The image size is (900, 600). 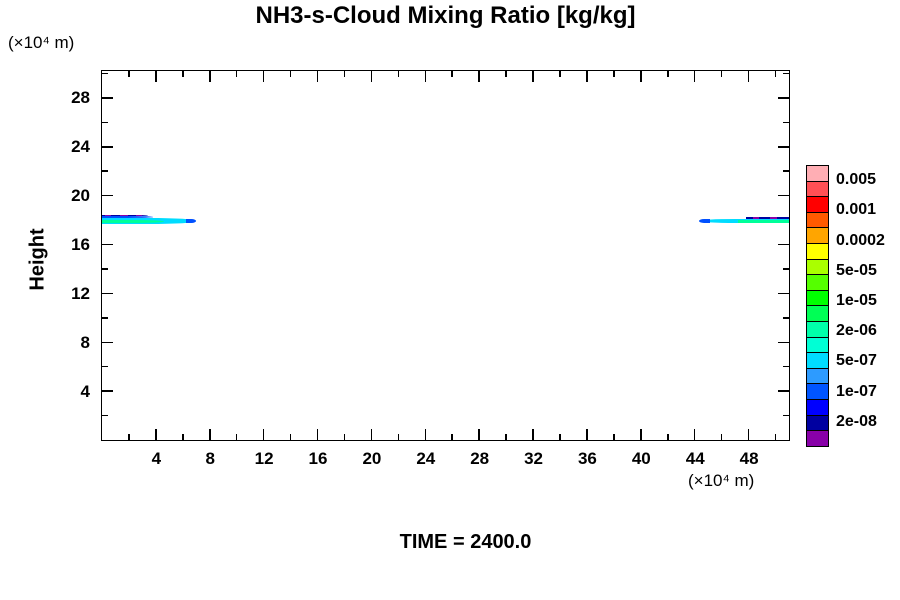 I want to click on x-axis-unit-label: (×10⁴ m), so click(x=721, y=480).